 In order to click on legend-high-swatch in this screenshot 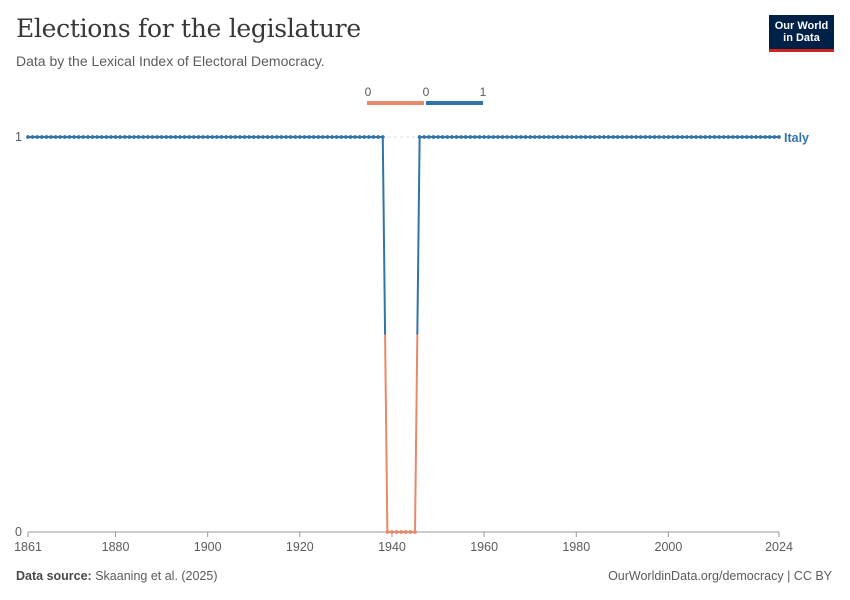, I will do `click(454, 103)`.